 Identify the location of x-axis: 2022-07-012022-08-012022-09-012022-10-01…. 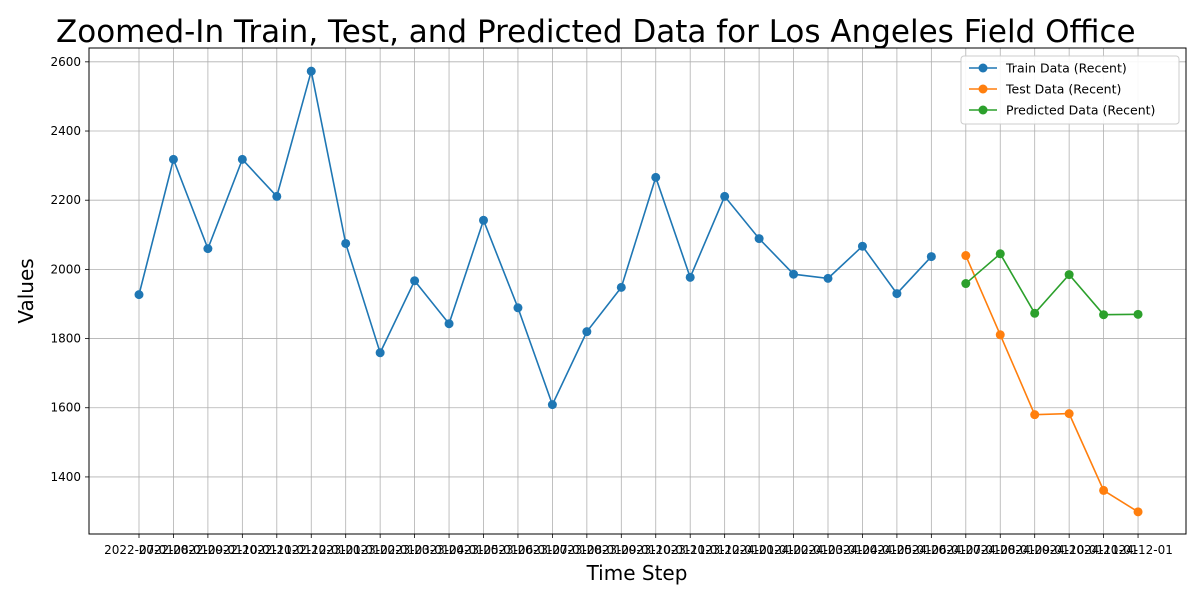
(638, 545).